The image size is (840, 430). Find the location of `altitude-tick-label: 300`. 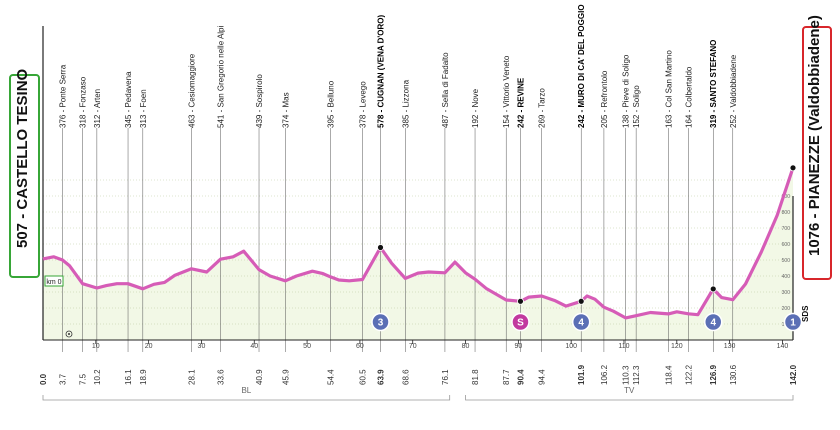

altitude-tick-label: 300 is located at coordinates (786, 293).